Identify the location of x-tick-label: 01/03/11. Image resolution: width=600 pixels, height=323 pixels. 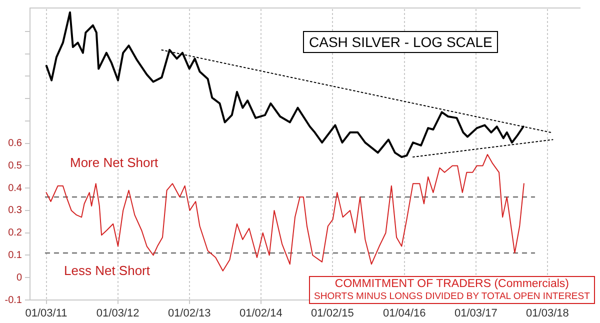
(46, 314).